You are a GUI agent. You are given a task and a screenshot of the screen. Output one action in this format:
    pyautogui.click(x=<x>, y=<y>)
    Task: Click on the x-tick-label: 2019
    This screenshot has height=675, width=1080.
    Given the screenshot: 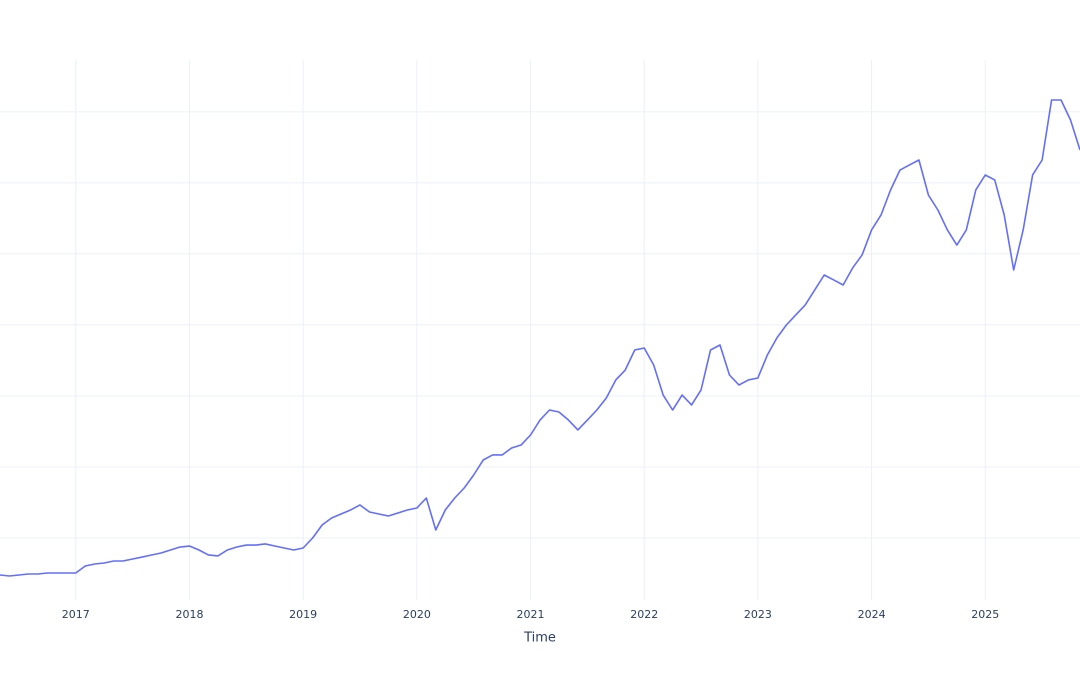 What is the action you would take?
    pyautogui.click(x=303, y=614)
    